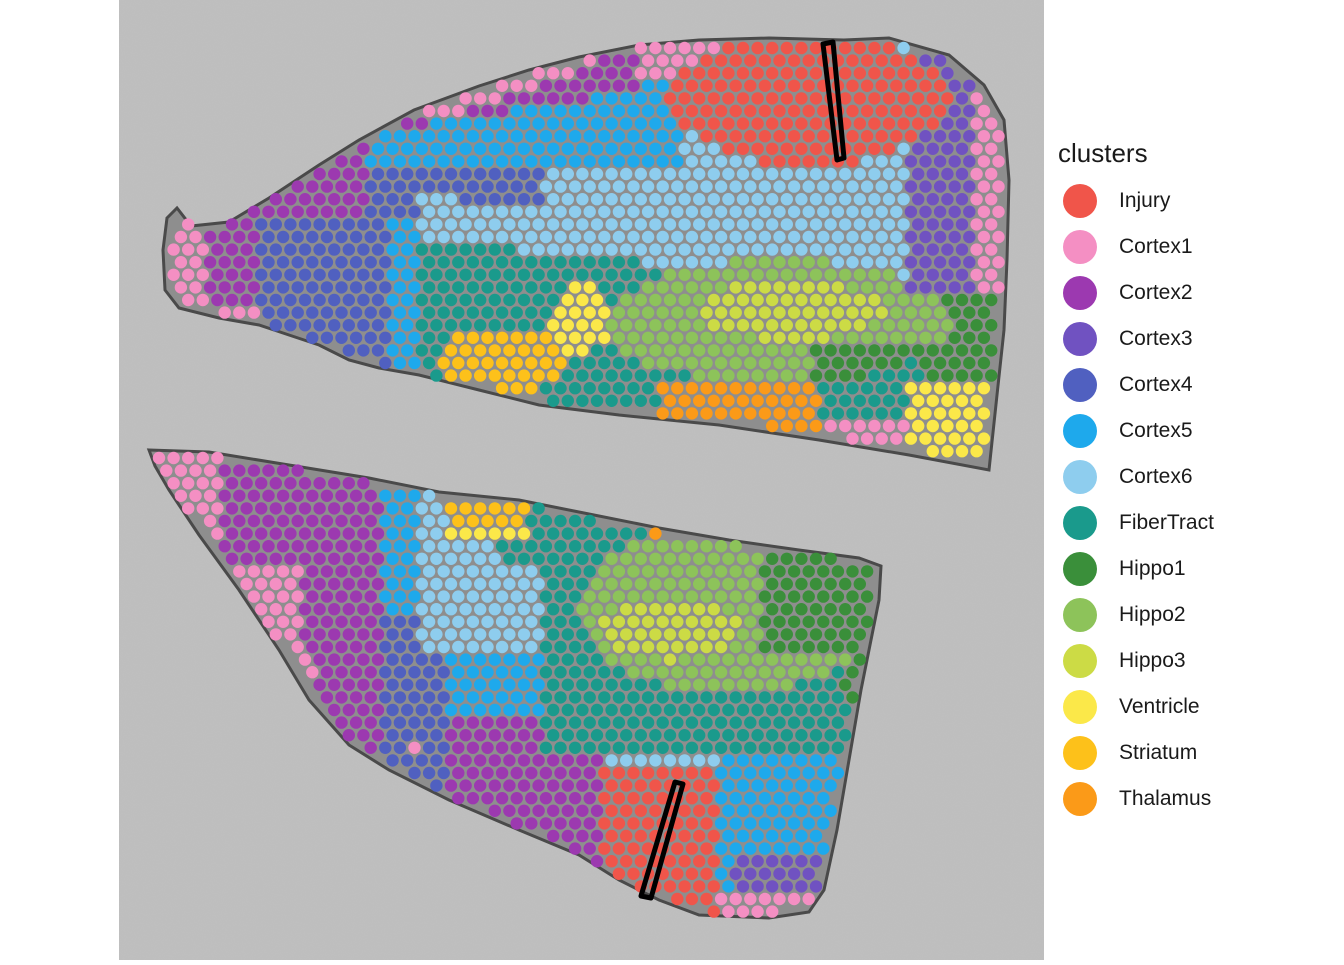 This screenshot has width=1344, height=965. Describe the element at coordinates (925, 438) in the screenshot. I see `spot-upper-ventricle` at that location.